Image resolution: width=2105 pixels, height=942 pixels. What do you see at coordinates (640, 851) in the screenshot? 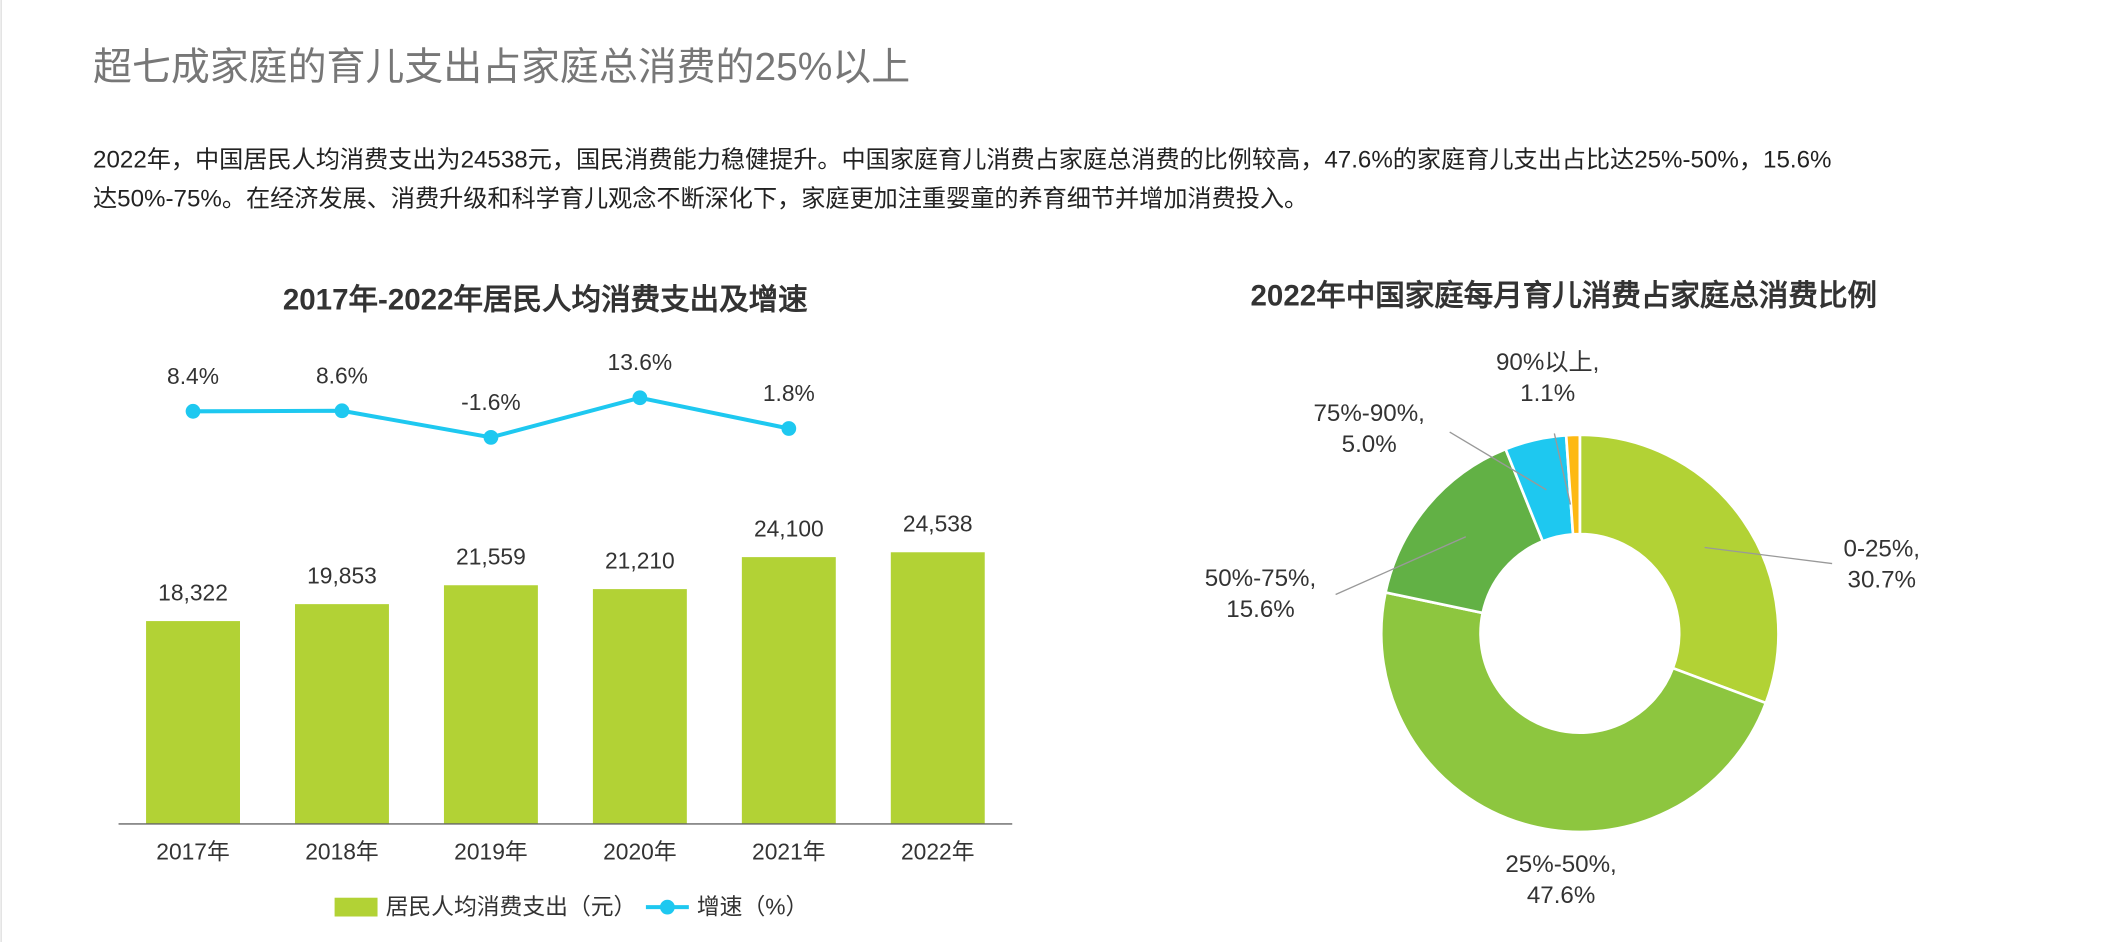
I see `x-tick-label: 2020年` at bounding box center [640, 851].